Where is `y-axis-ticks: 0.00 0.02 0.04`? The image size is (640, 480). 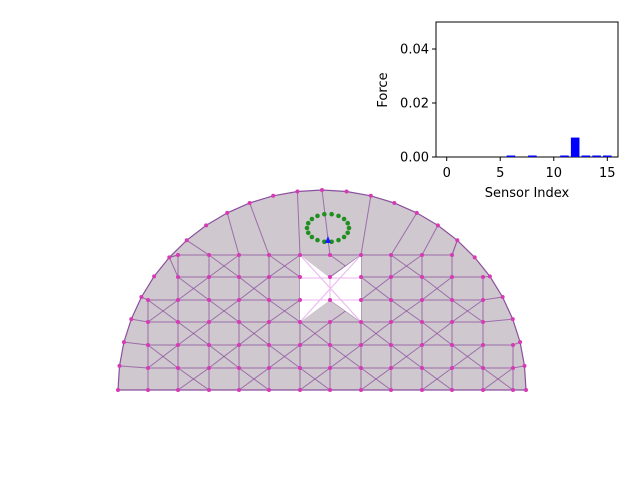 y-axis-ticks: 0.00 0.02 0.04 is located at coordinates (418, 104).